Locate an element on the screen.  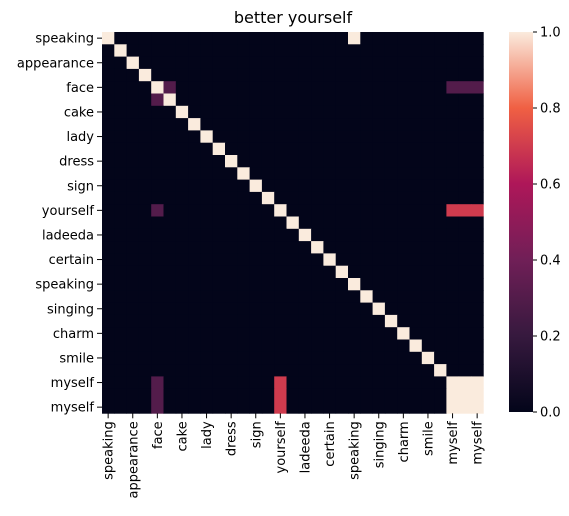
x-tick-label: singing is located at coordinates (379, 444).